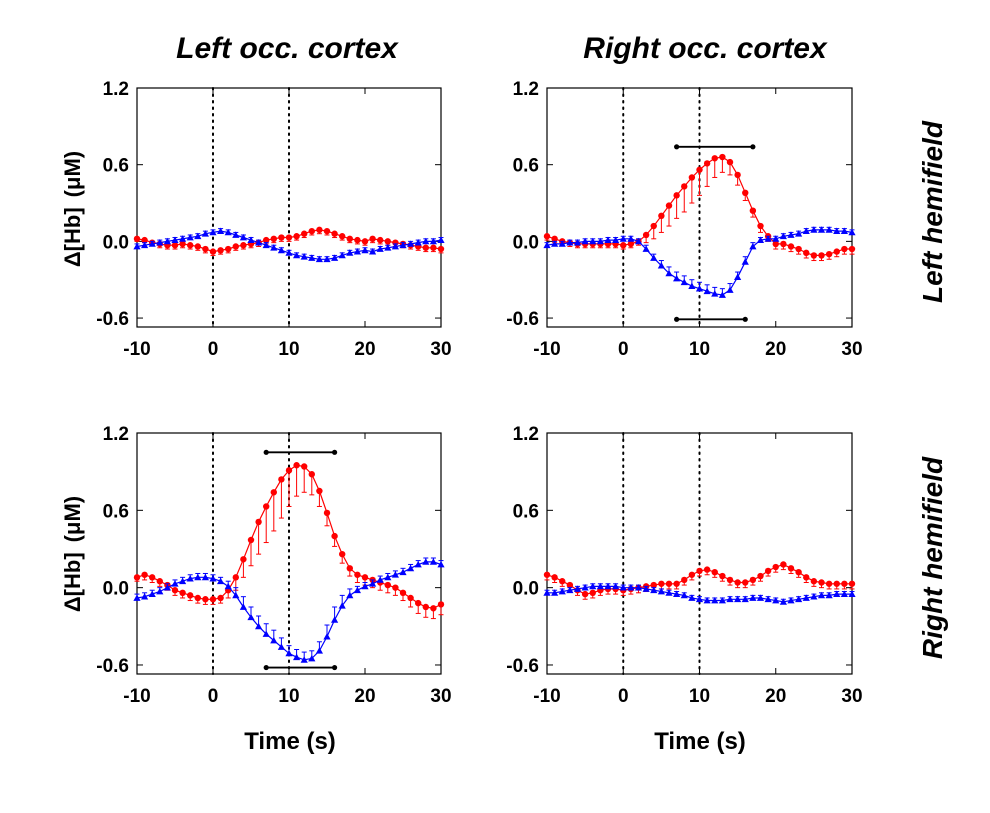  I want to click on panel-left-occ-right-hemifield: 1.2 0.6 0.0 -0.6 -10 0 10 20 30, so click(273, 565).